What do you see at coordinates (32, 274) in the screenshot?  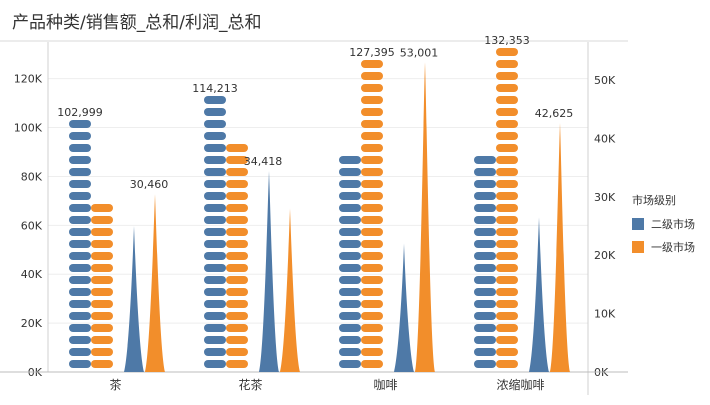 I see `left-axis-tick-label: 40K` at bounding box center [32, 274].